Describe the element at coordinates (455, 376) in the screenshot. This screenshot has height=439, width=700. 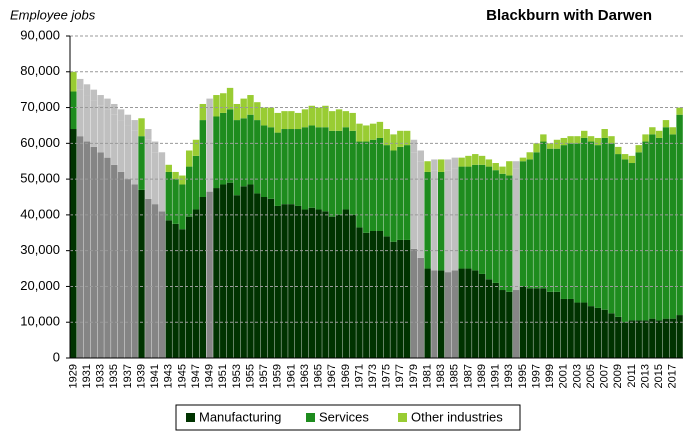
I see `x-tick-label: 1985` at that location.